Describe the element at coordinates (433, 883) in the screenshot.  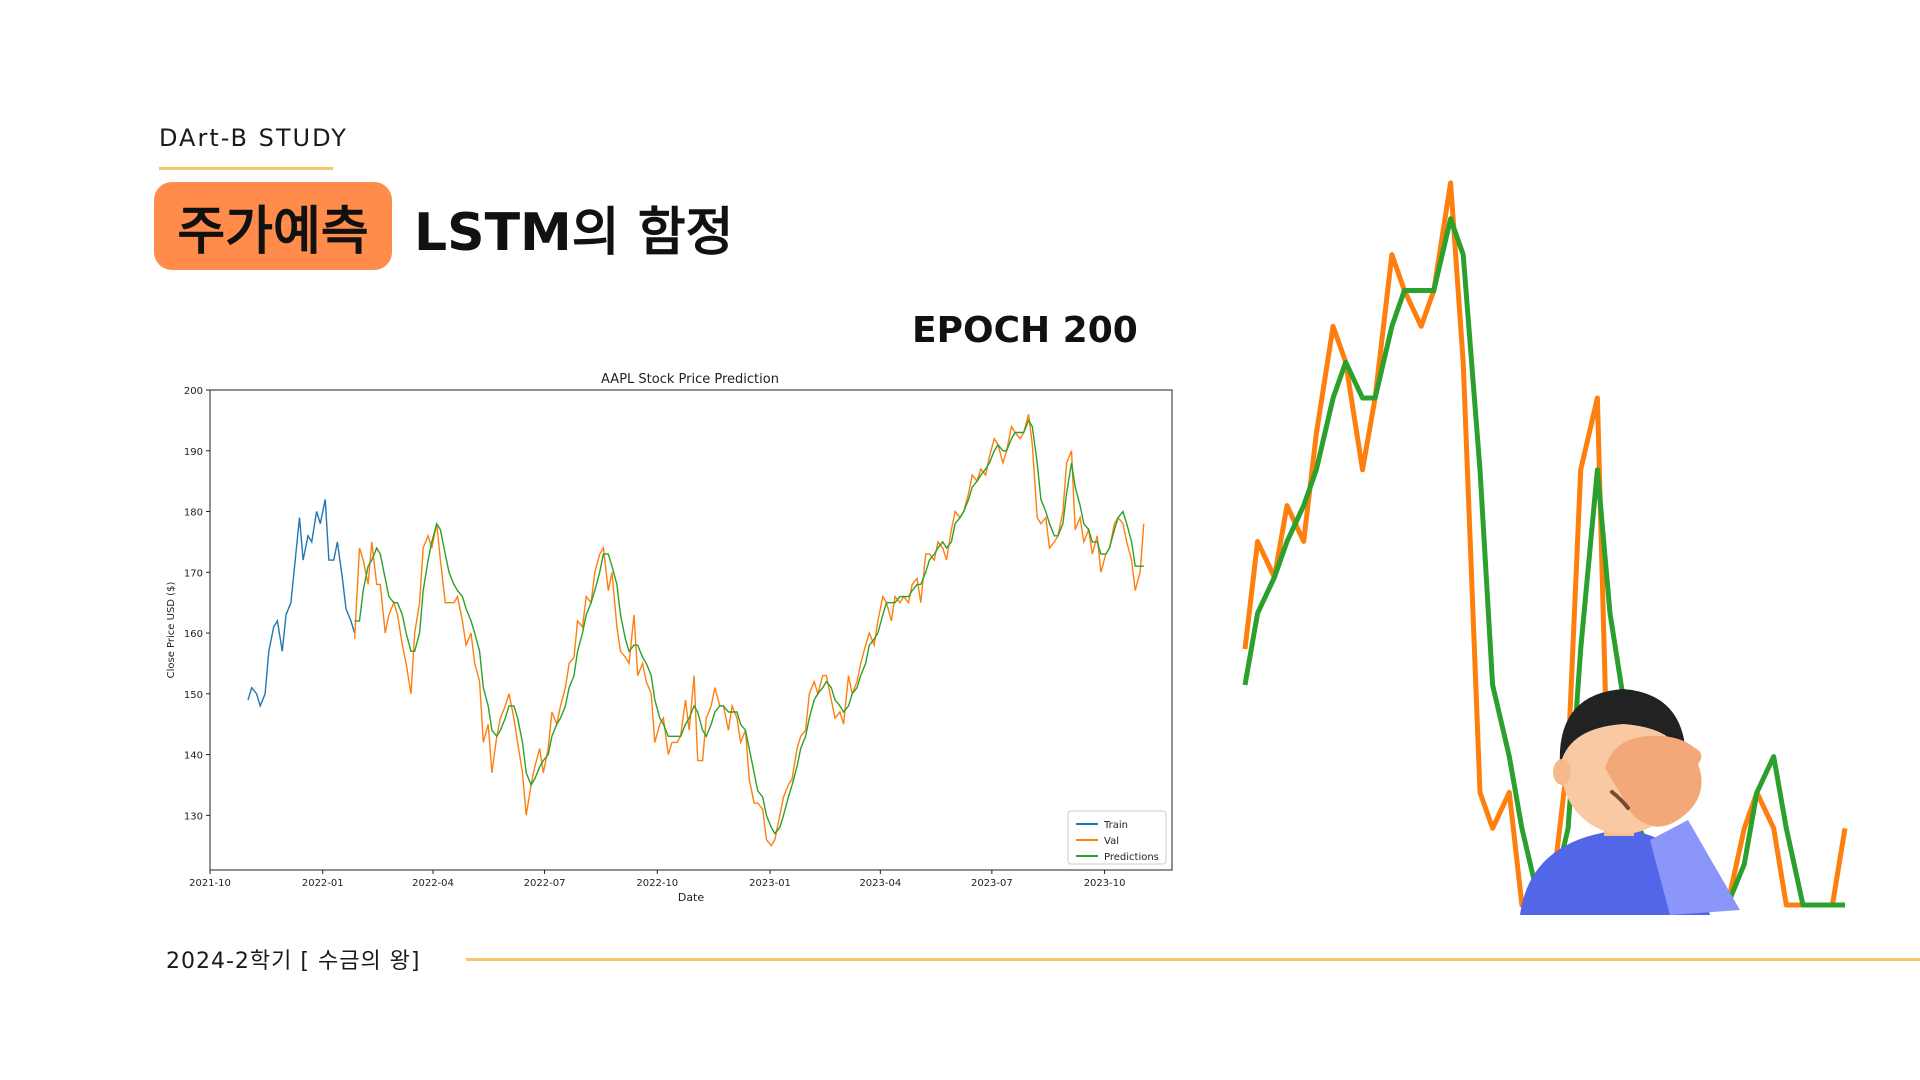
I see `x-tick-label: 2022-04` at that location.